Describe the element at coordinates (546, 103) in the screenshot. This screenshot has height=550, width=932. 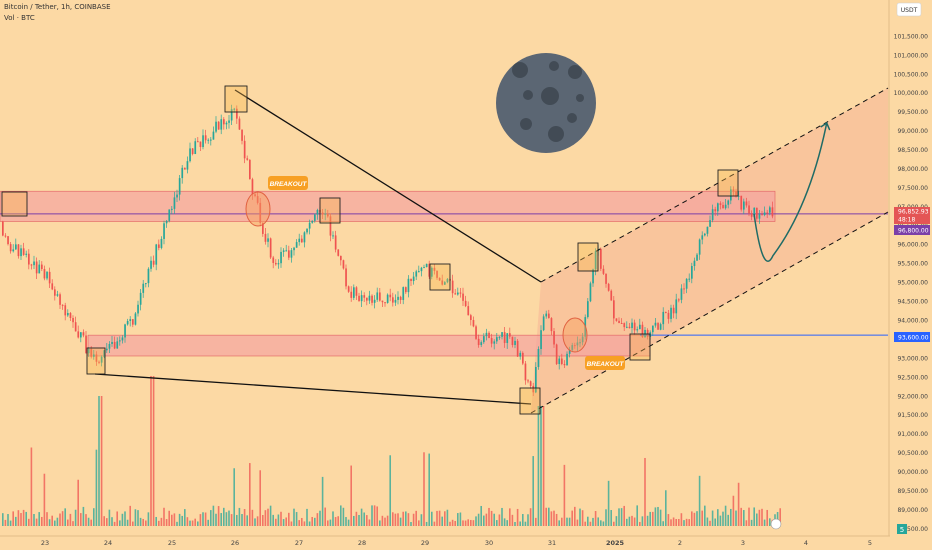
I see `moon-icon` at that location.